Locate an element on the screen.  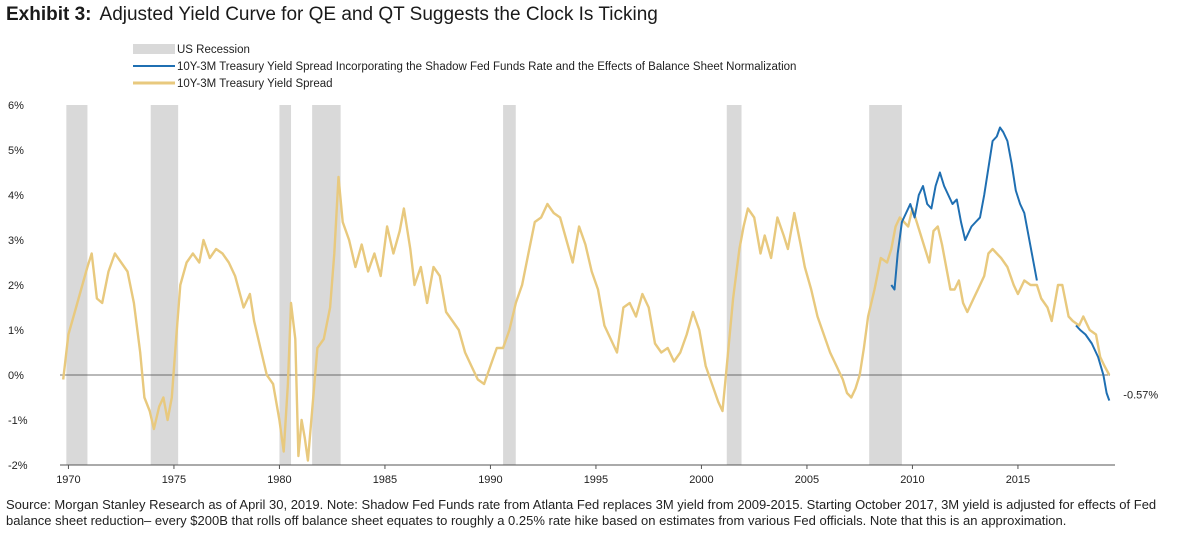
x-tick-label: 1995 is located at coordinates (596, 480).